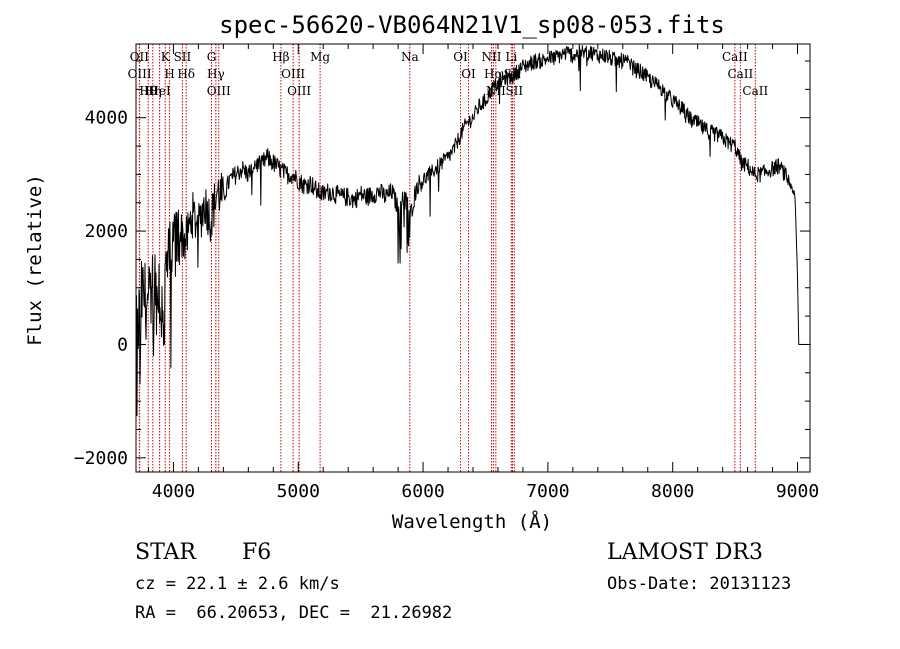 The image size is (900, 649). Describe the element at coordinates (472, 521) in the screenshot. I see `x-axis-label: Wavelength (Å)` at that location.